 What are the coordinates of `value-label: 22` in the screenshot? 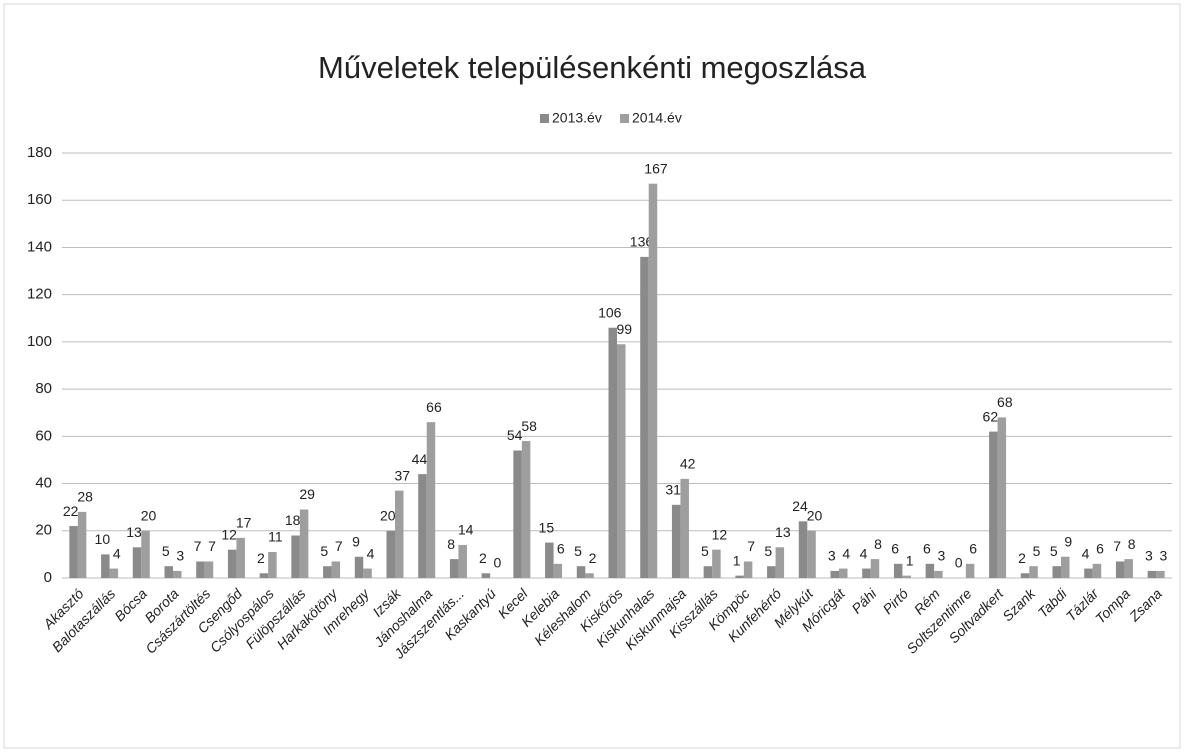 It's located at (71, 511).